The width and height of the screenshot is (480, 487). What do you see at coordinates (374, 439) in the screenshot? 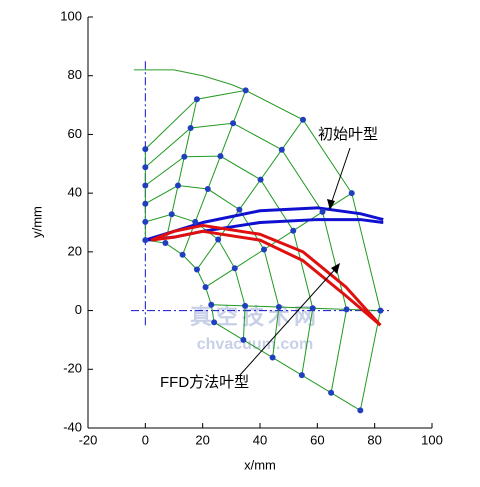
I see `x-tick-label: 80` at bounding box center [374, 439].